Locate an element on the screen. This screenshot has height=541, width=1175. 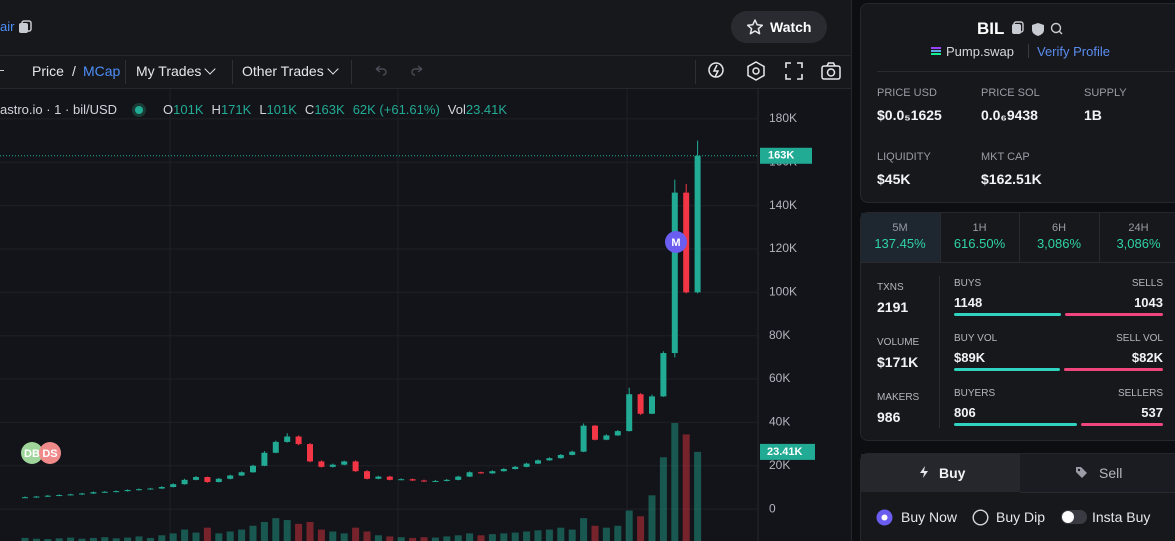
timeframe-tab: 1H 616.50% is located at coordinates (980, 236).